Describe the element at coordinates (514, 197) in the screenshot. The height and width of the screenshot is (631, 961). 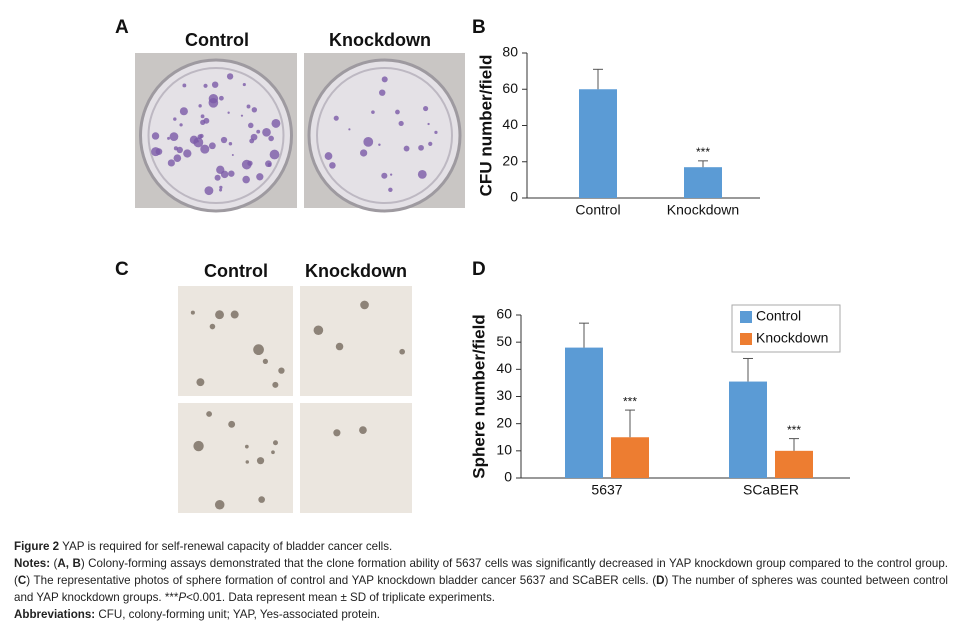
I see `y-tick-label: 0` at that location.